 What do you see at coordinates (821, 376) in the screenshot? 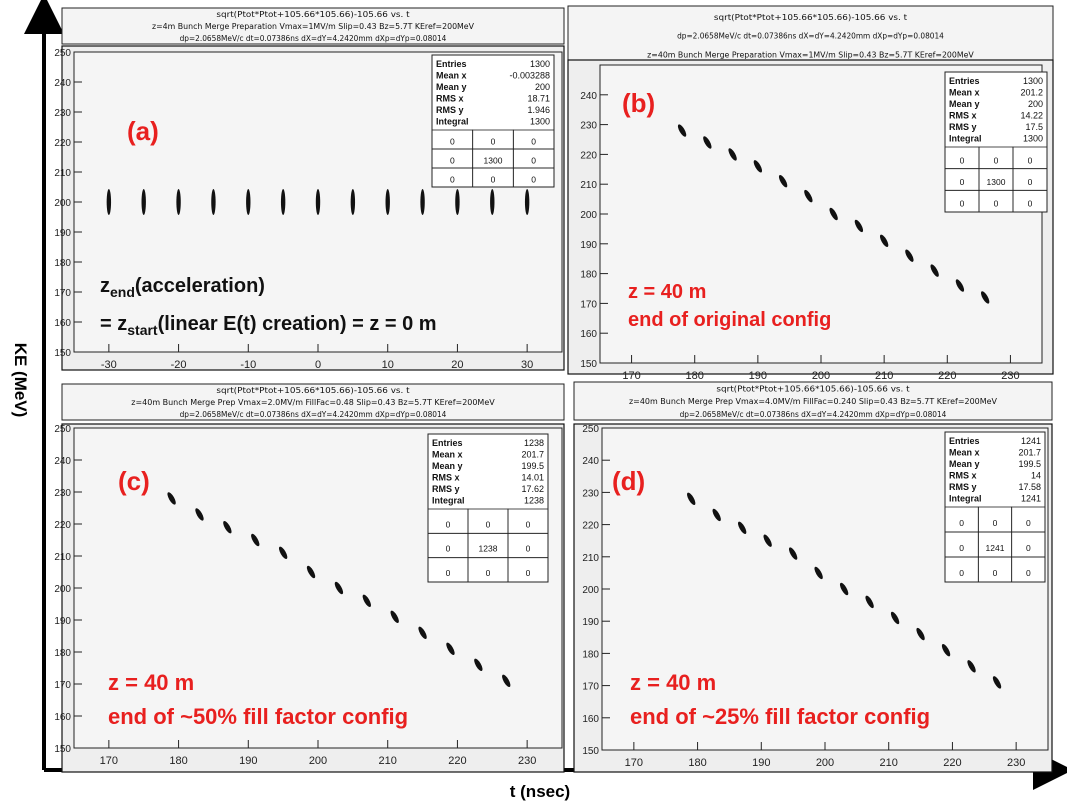
I see `x-tick-label: 200` at bounding box center [821, 376].